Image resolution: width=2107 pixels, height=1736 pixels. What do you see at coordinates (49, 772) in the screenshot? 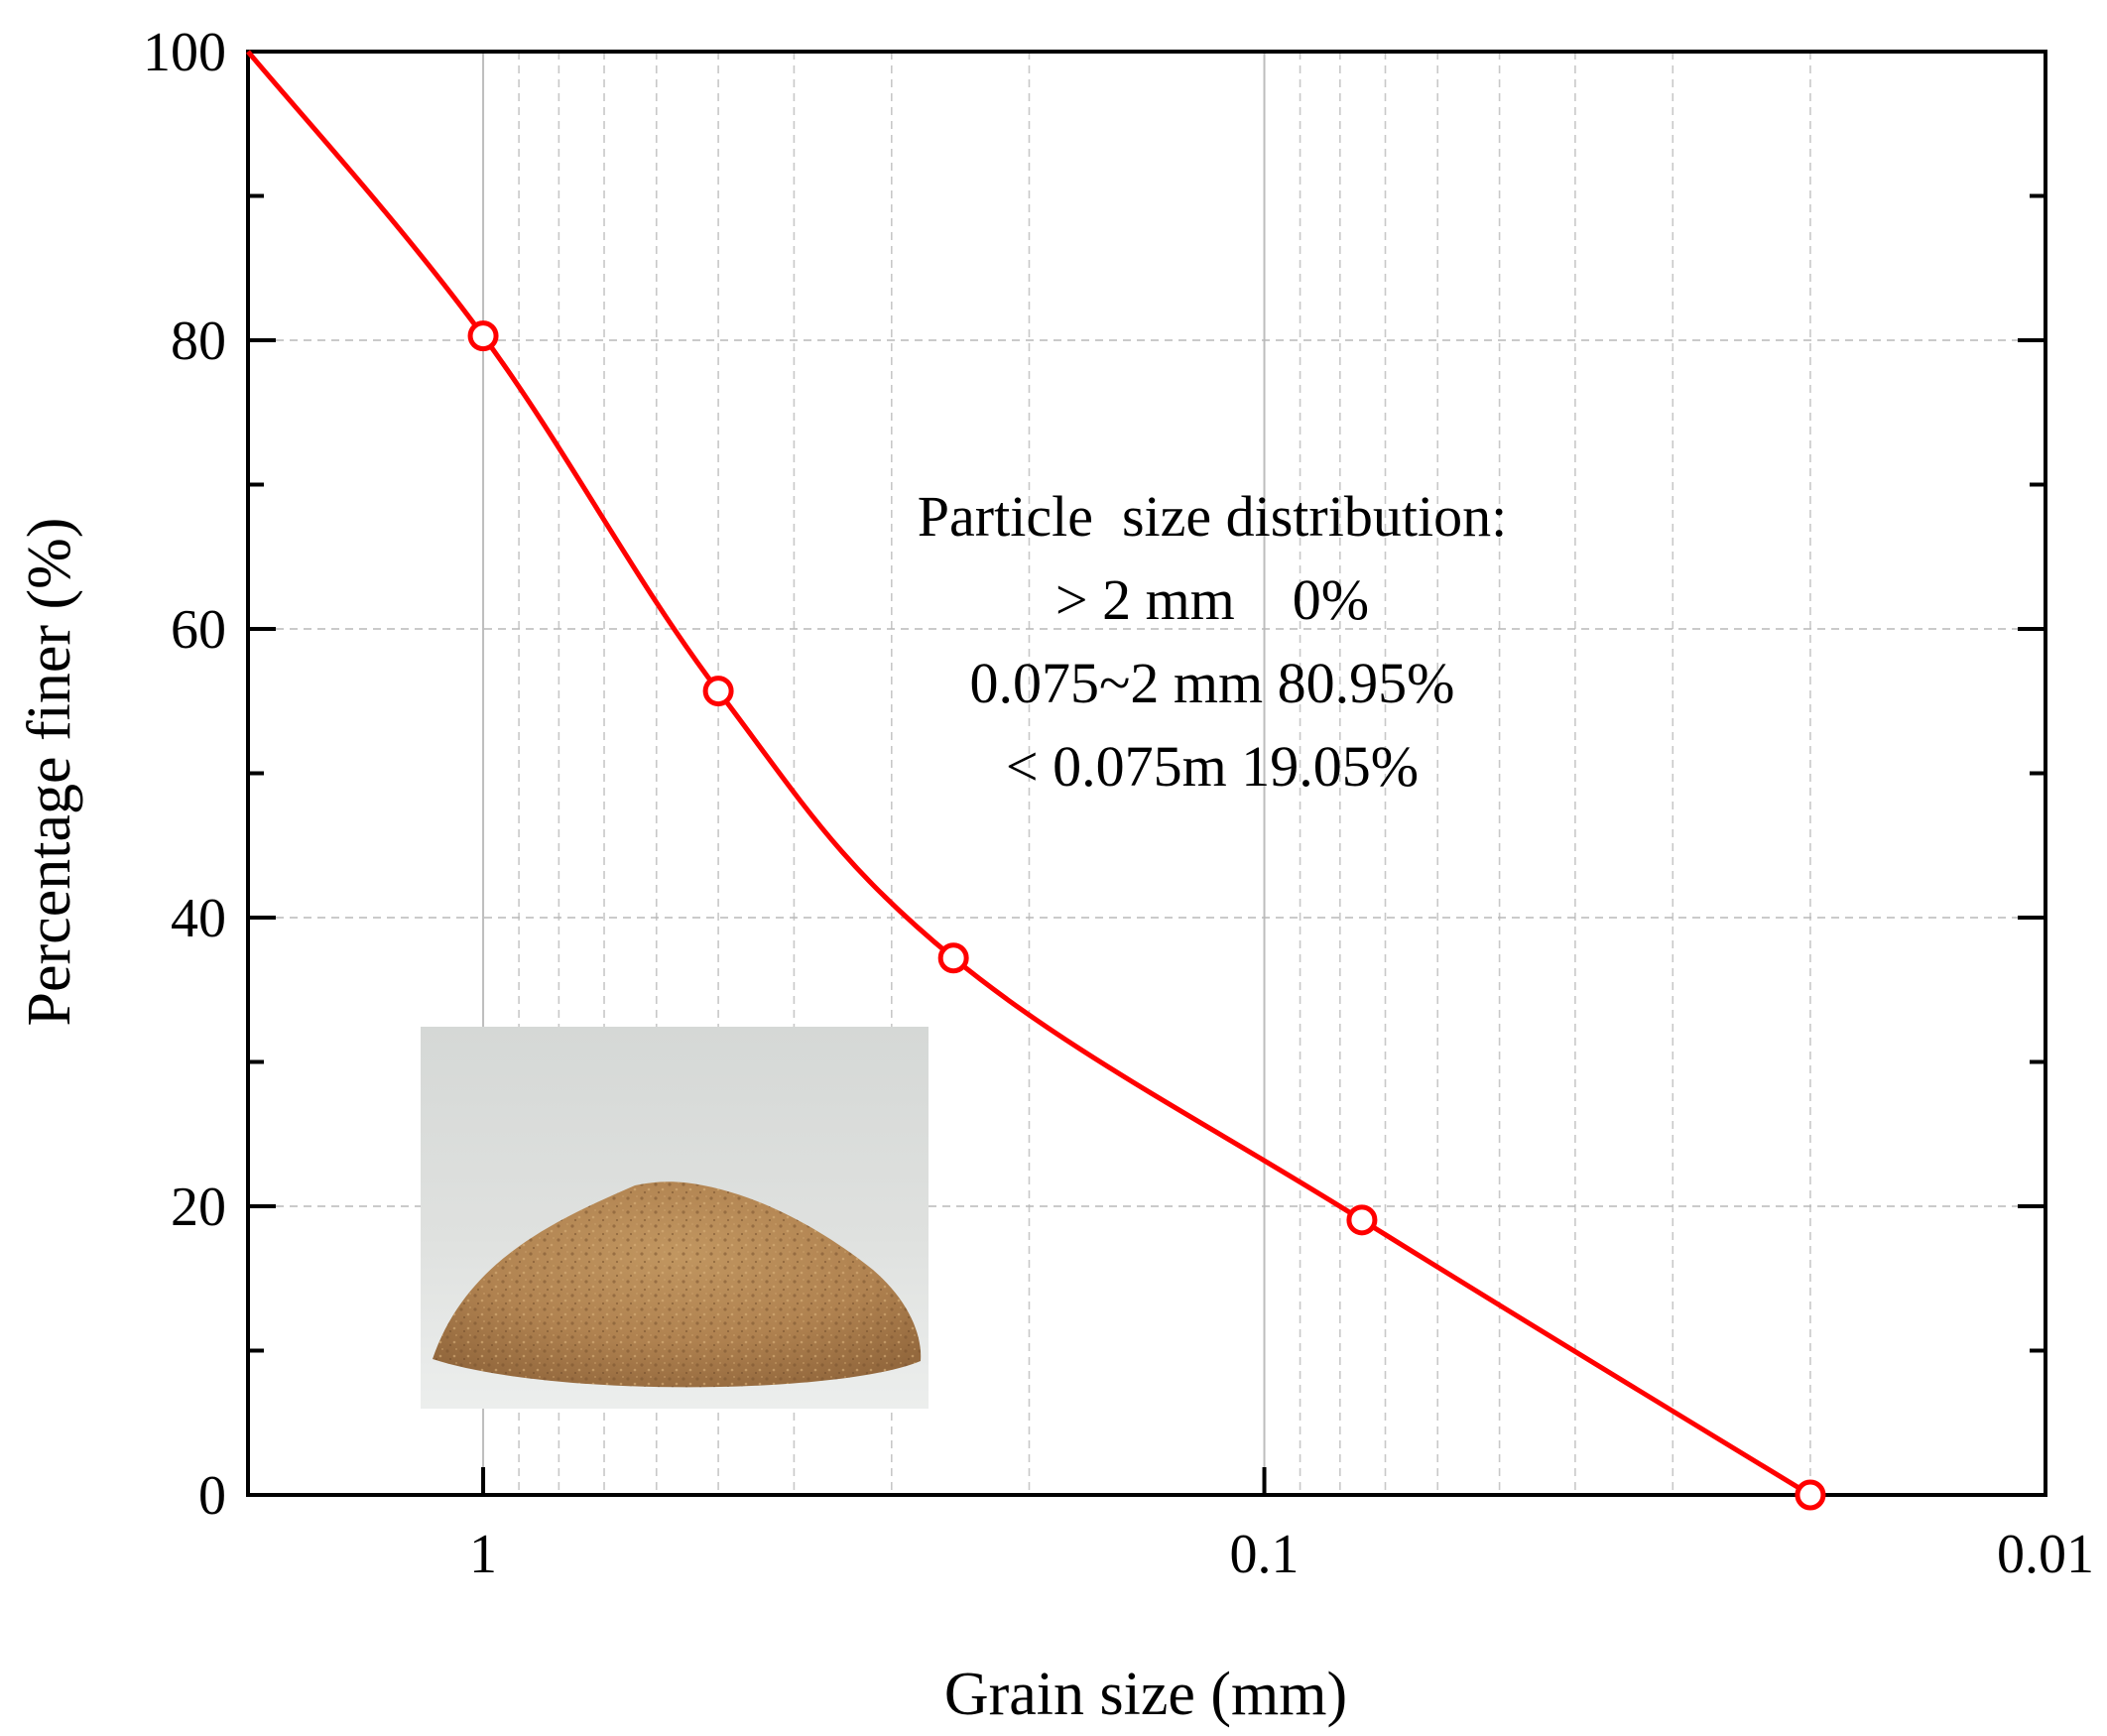
I see `y-axis-title: Percentage finer (%)` at bounding box center [49, 772].